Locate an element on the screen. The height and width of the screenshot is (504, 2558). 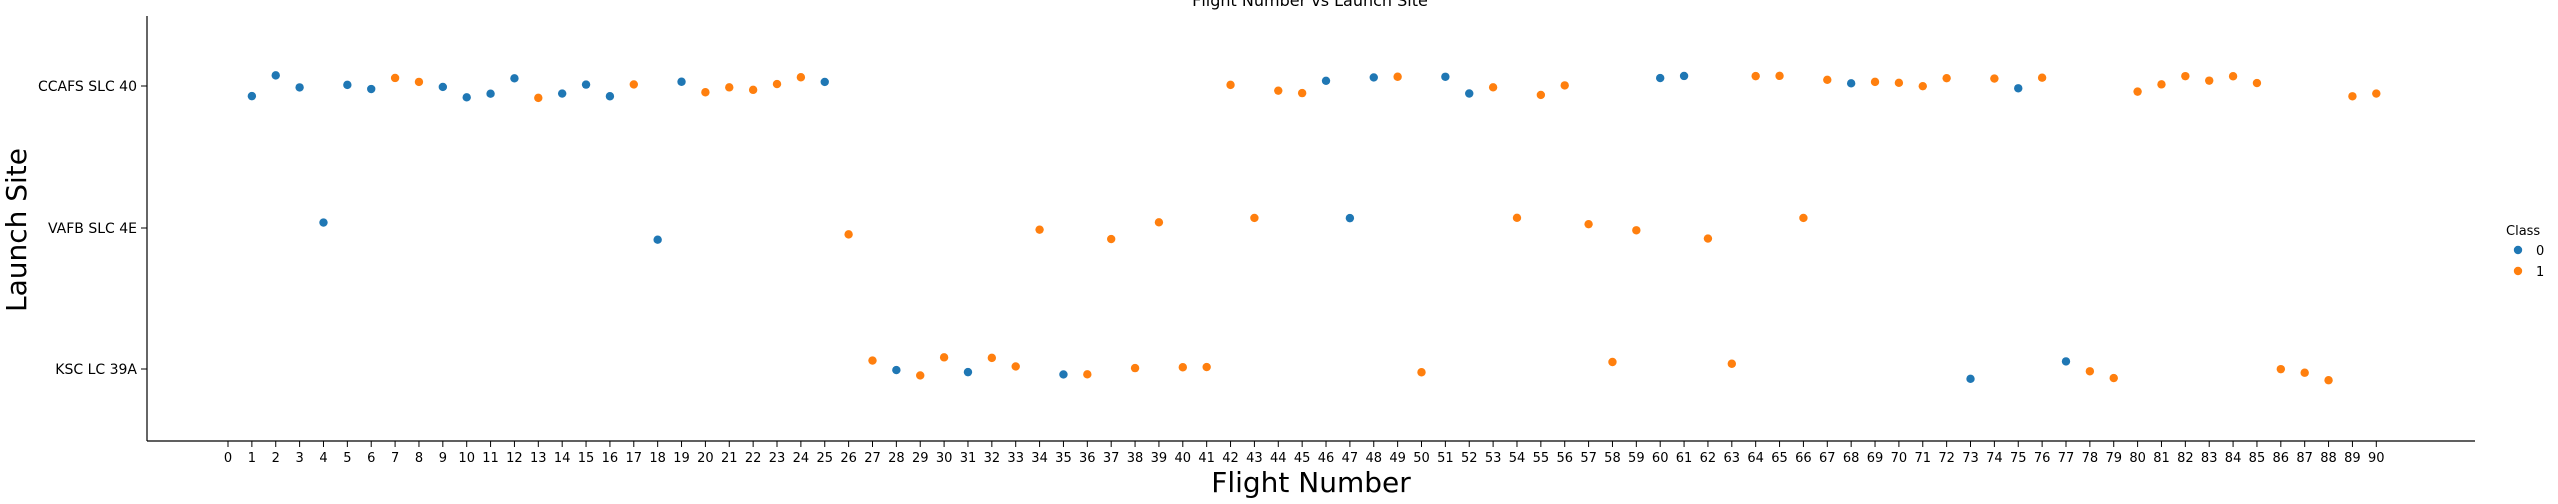
x-tick-label: 67 is located at coordinates (1827, 458).